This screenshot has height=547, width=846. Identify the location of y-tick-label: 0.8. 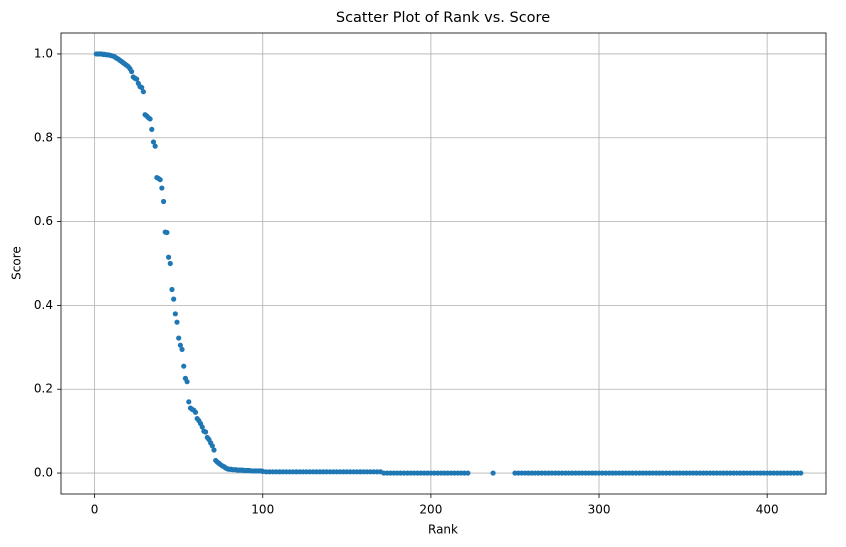
(43, 137).